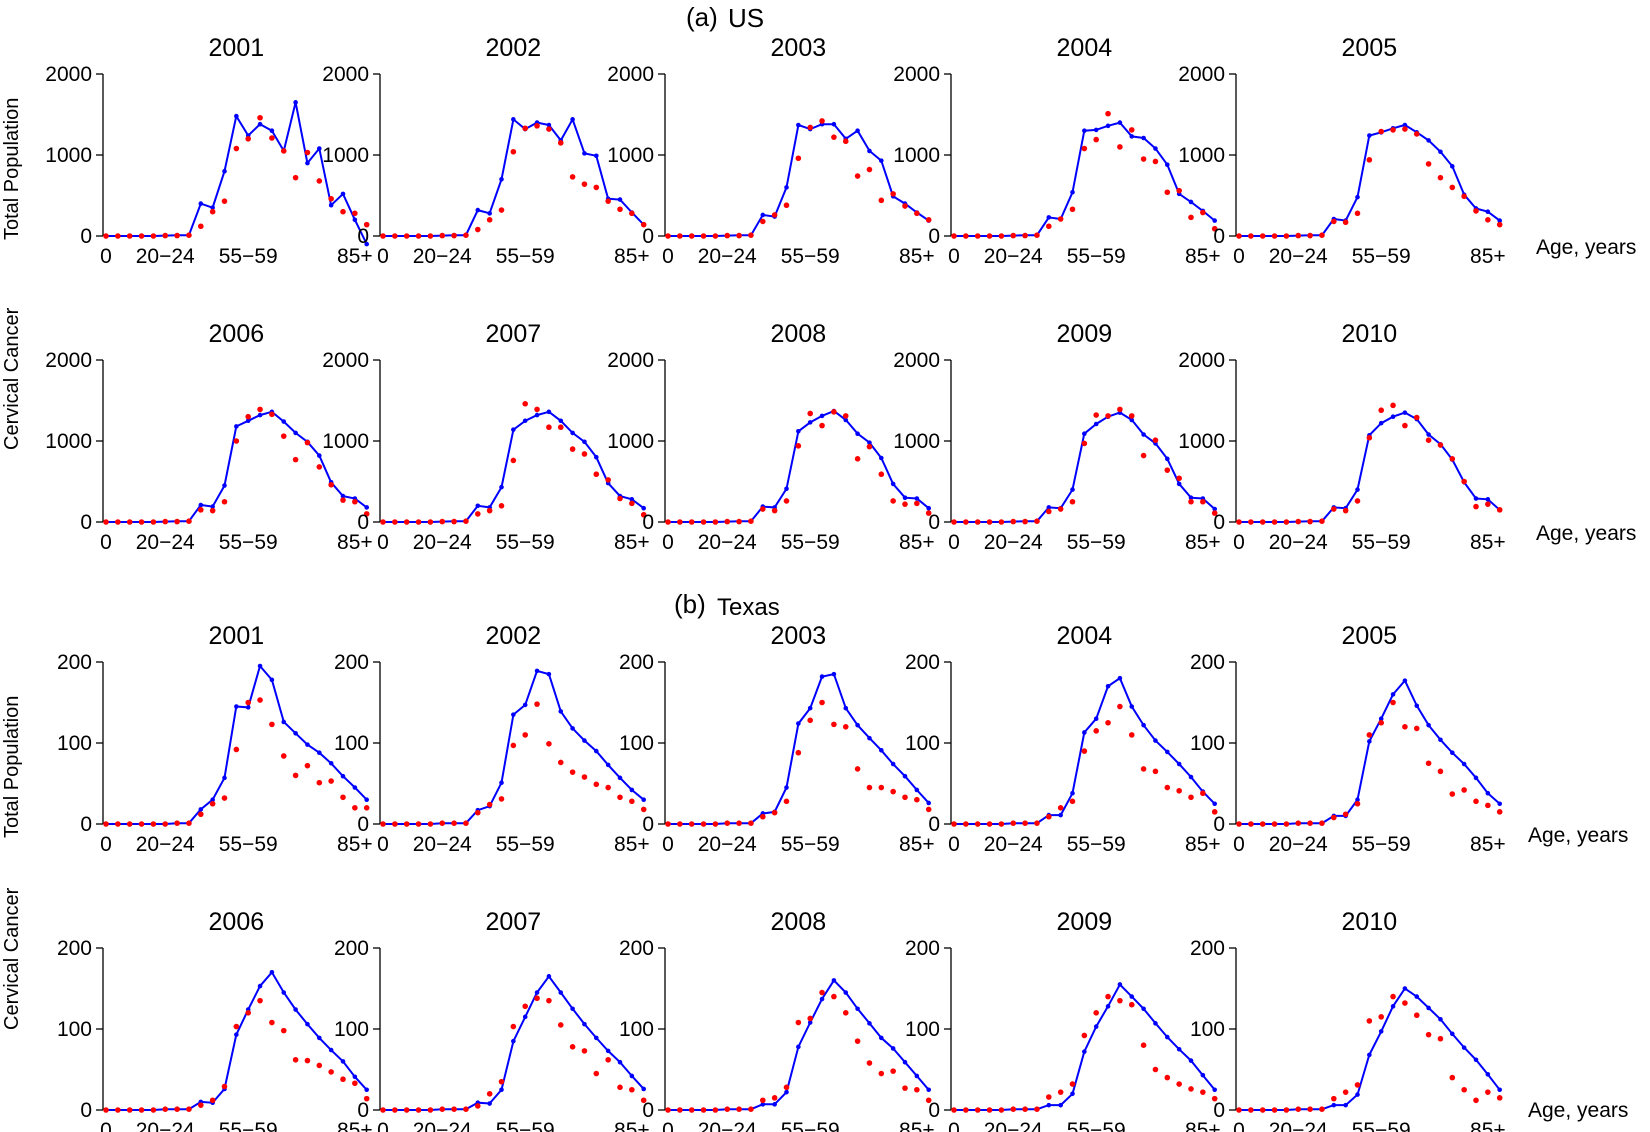 The width and height of the screenshot is (1650, 1132). What do you see at coordinates (1056, 151) in the screenshot?
I see `panel-us-2004: 2004 0 1000 2000 0 20−24 55−59 85+` at bounding box center [1056, 151].